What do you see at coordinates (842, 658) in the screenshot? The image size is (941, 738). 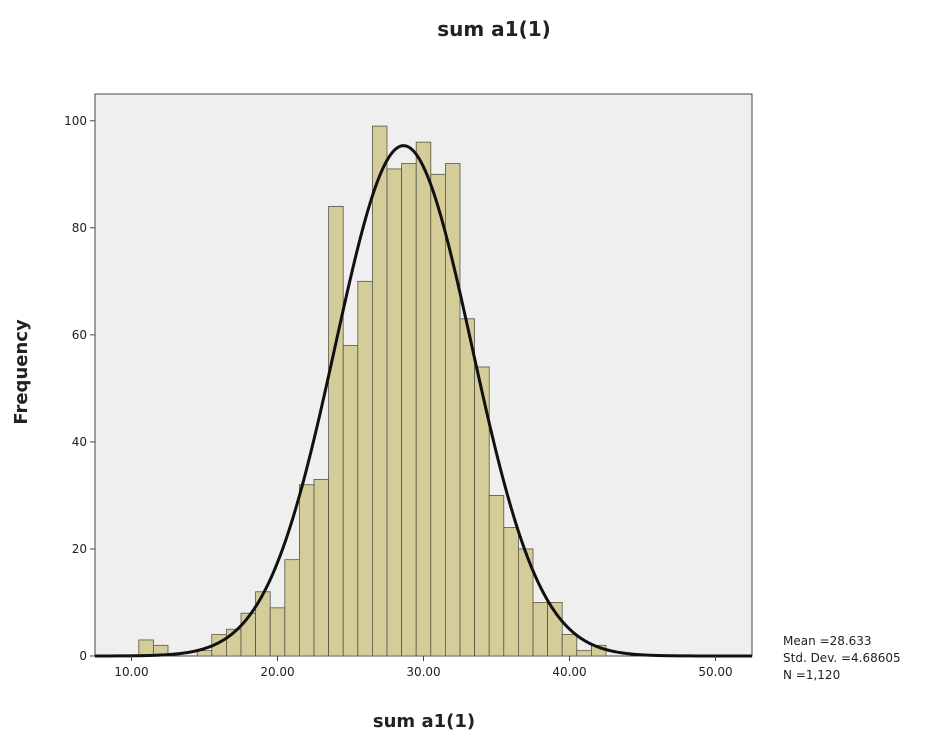 I see `stat-std-dev: Std. Dev. =4.68605` at bounding box center [842, 658].